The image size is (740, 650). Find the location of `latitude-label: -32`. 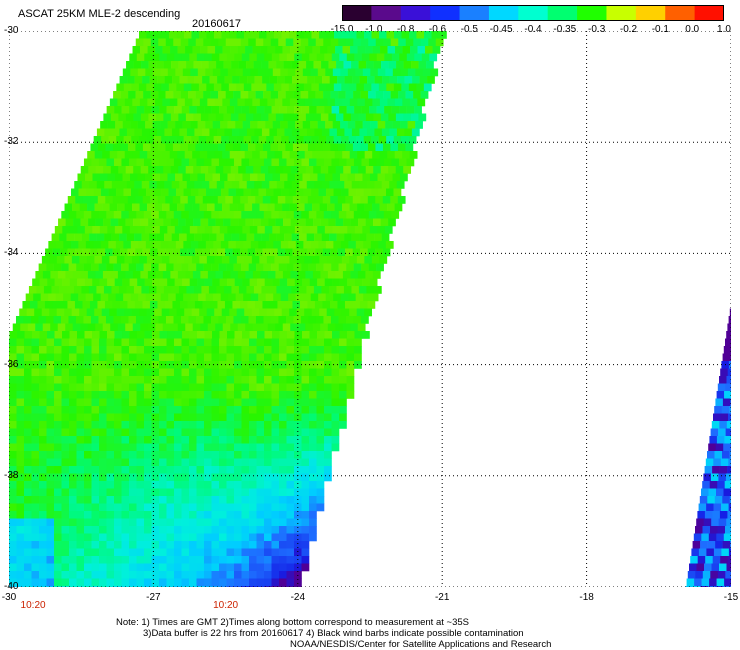

latitude-label: -32 is located at coordinates (11, 142).